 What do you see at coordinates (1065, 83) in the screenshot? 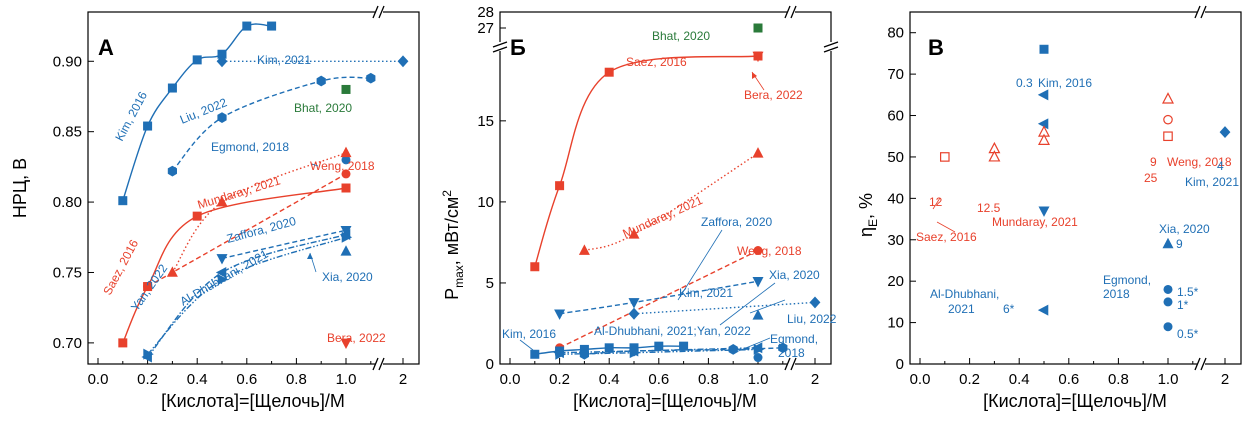
I see `label-kim-2016: Kim, 2016` at bounding box center [1065, 83].